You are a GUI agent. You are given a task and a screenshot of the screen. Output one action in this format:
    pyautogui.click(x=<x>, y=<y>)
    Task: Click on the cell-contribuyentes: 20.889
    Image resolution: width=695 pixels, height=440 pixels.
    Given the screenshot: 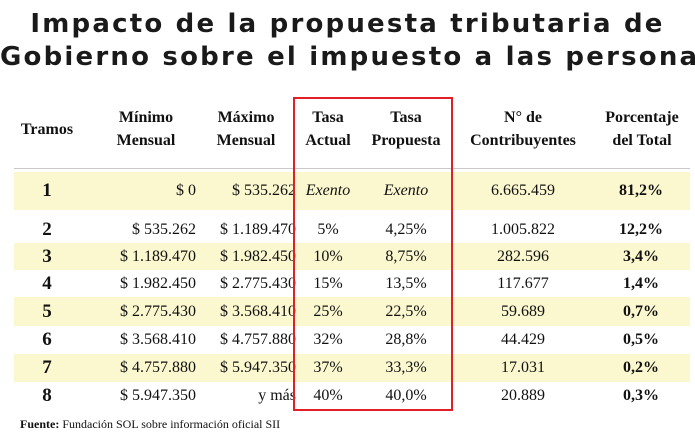 What is the action you would take?
    pyautogui.click(x=523, y=395)
    